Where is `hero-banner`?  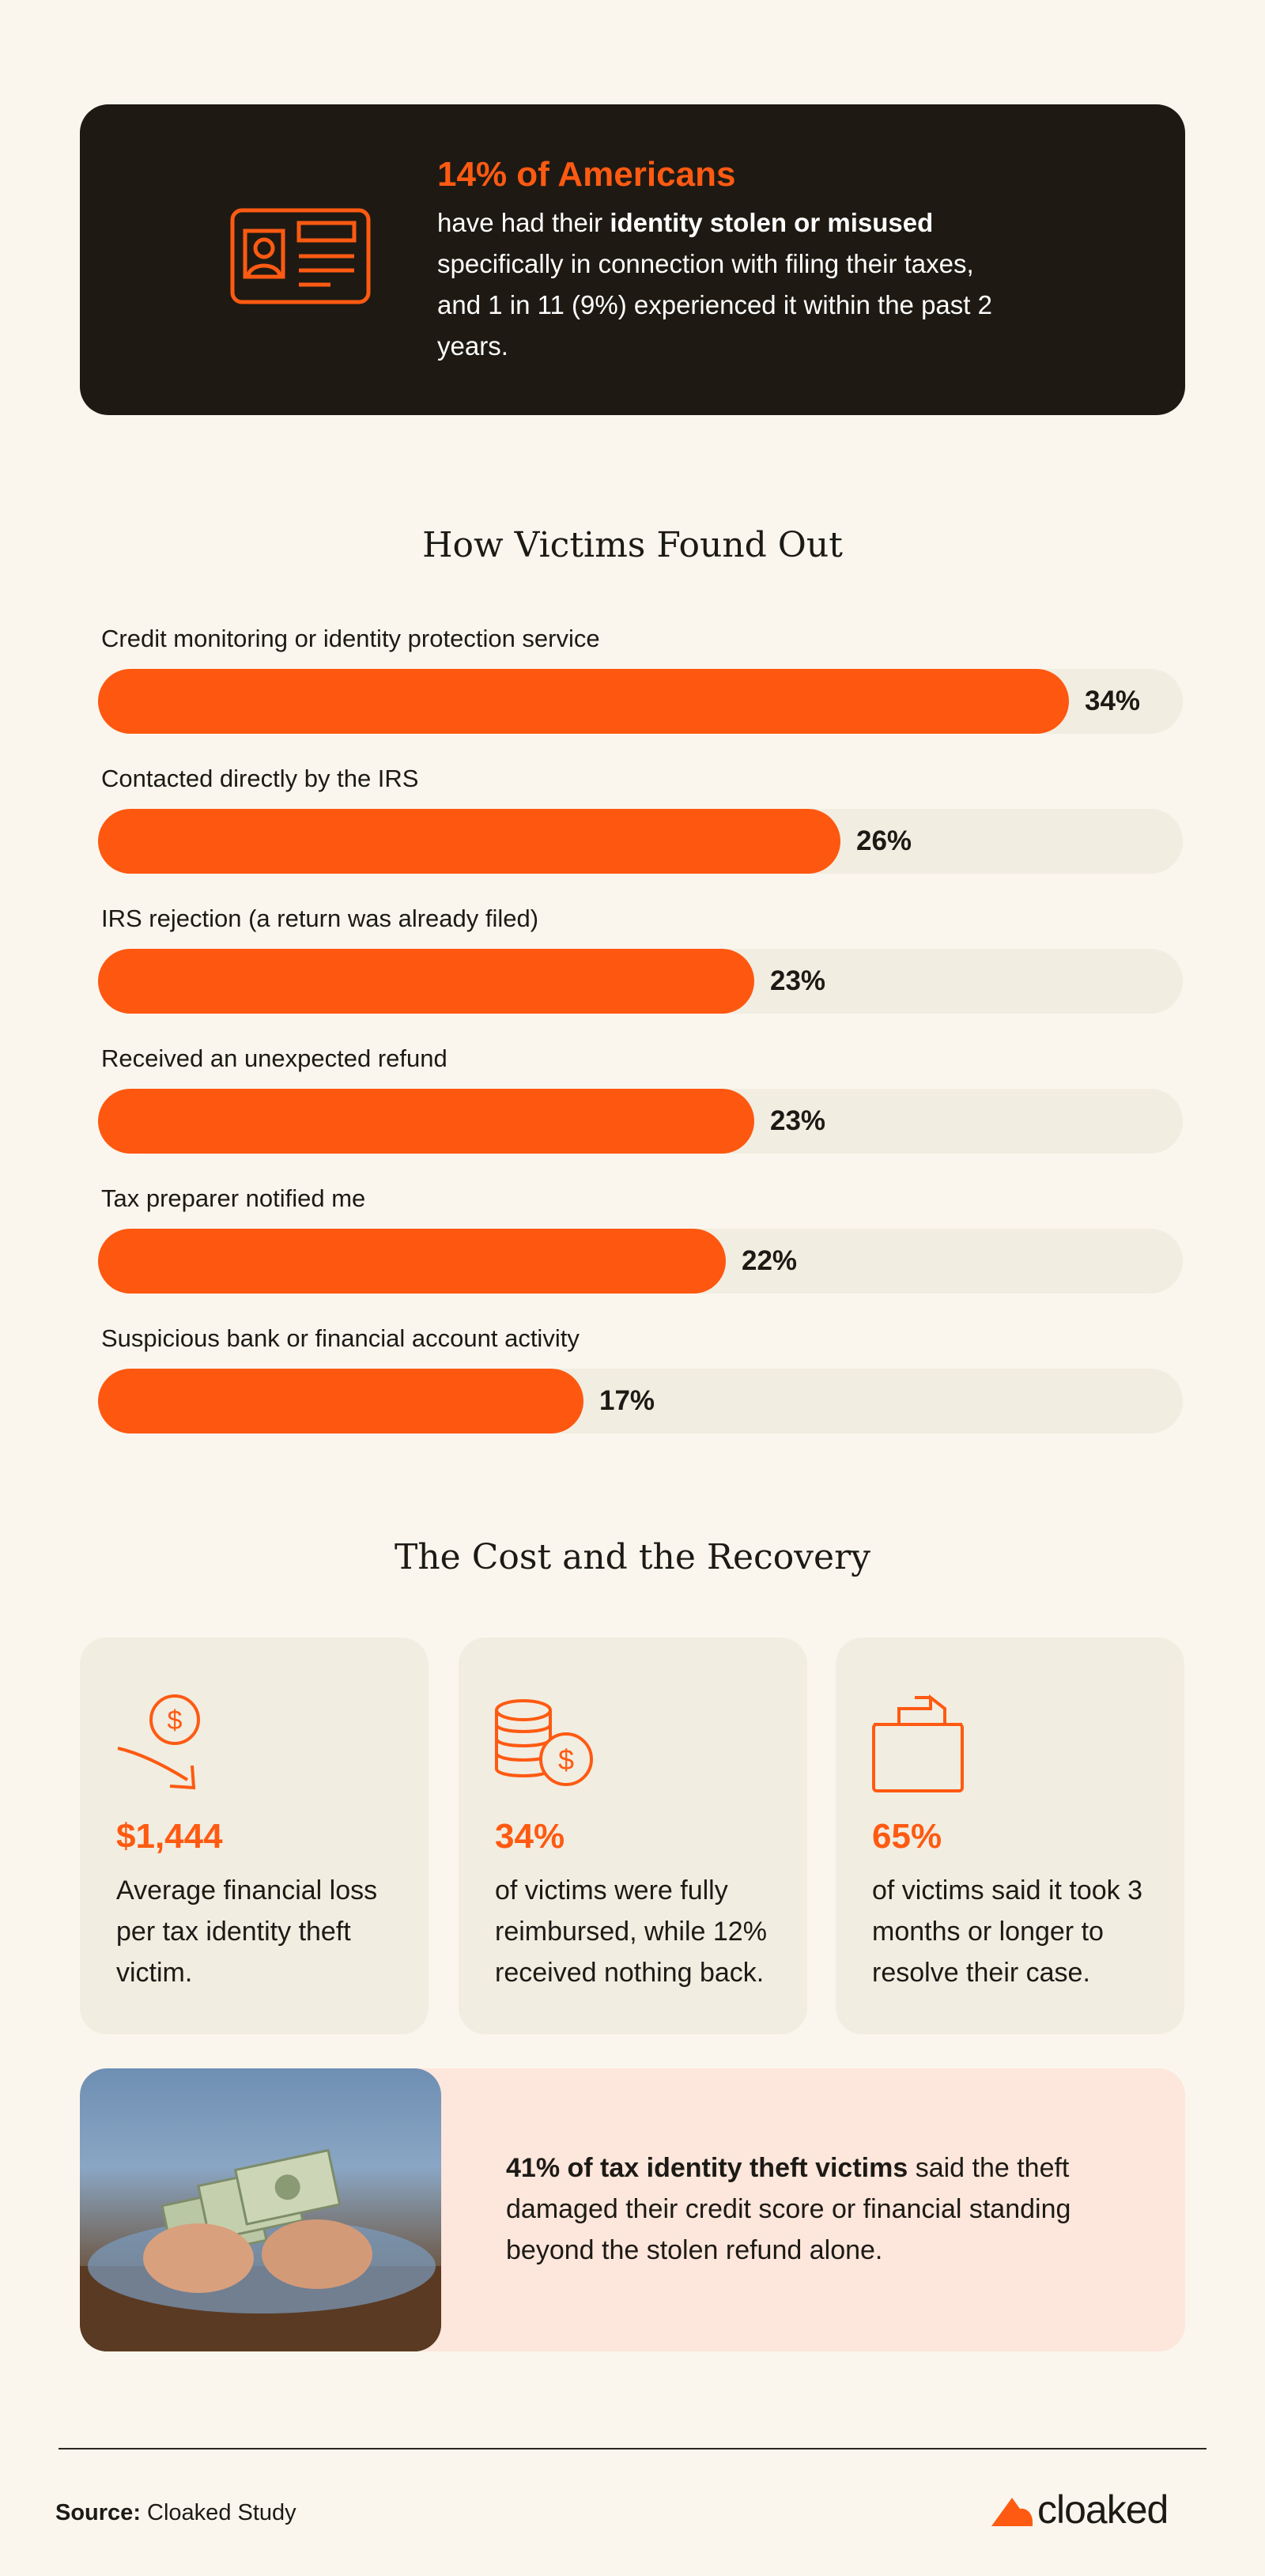
hero-banner is located at coordinates (632, 259).